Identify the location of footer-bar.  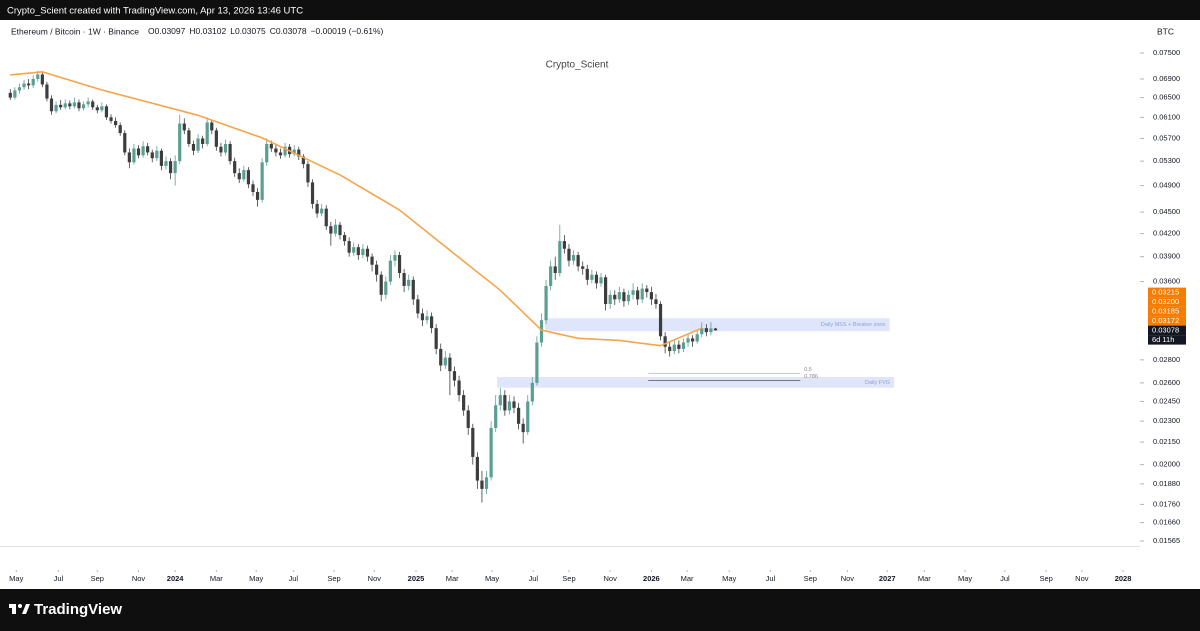
(600, 610).